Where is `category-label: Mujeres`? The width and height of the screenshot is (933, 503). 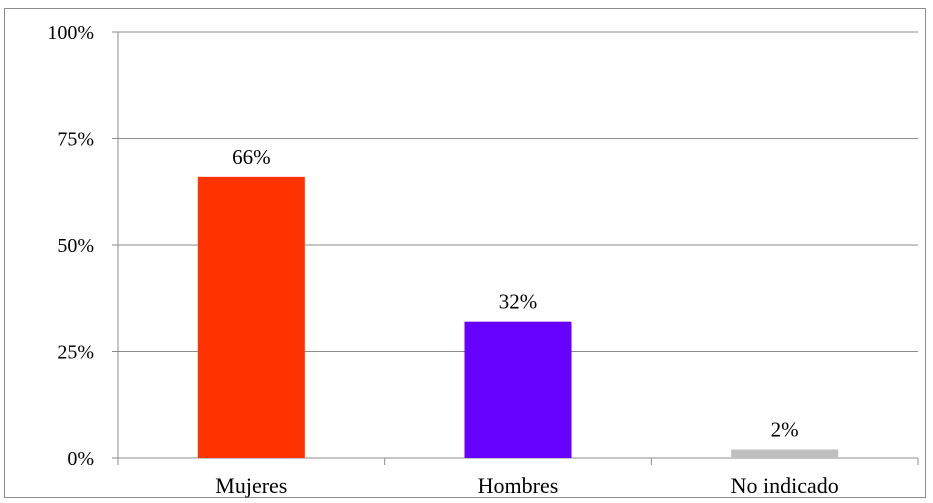 category-label: Mujeres is located at coordinates (251, 485).